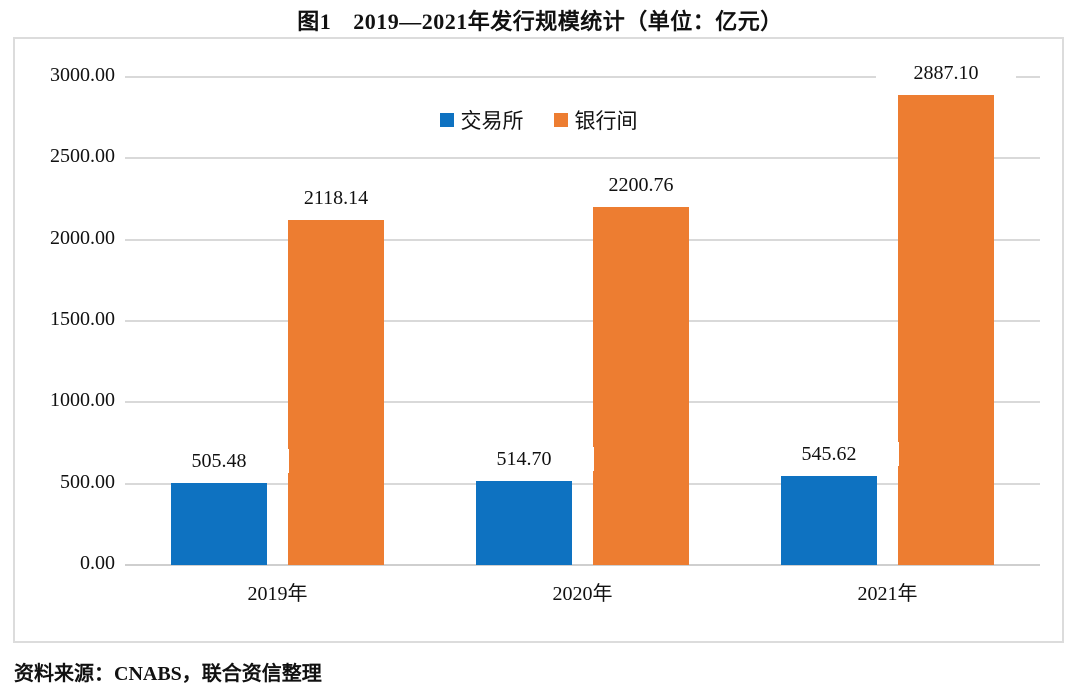 The image size is (1080, 694). Describe the element at coordinates (277, 594) in the screenshot. I see `x-axis-tick-label: 2019年` at that location.